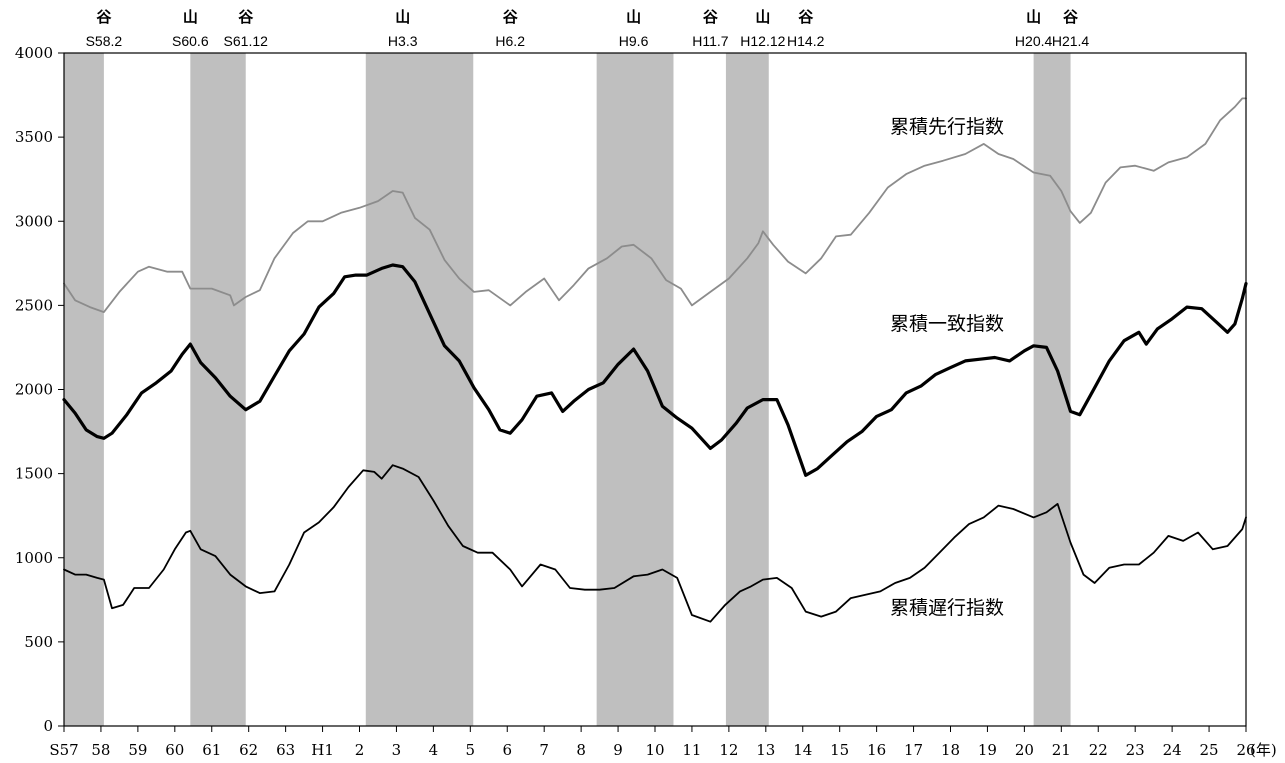 This screenshot has width=1285, height=763. Describe the element at coordinates (1263, 750) in the screenshot. I see `x-axis-unit: (年)` at that location.